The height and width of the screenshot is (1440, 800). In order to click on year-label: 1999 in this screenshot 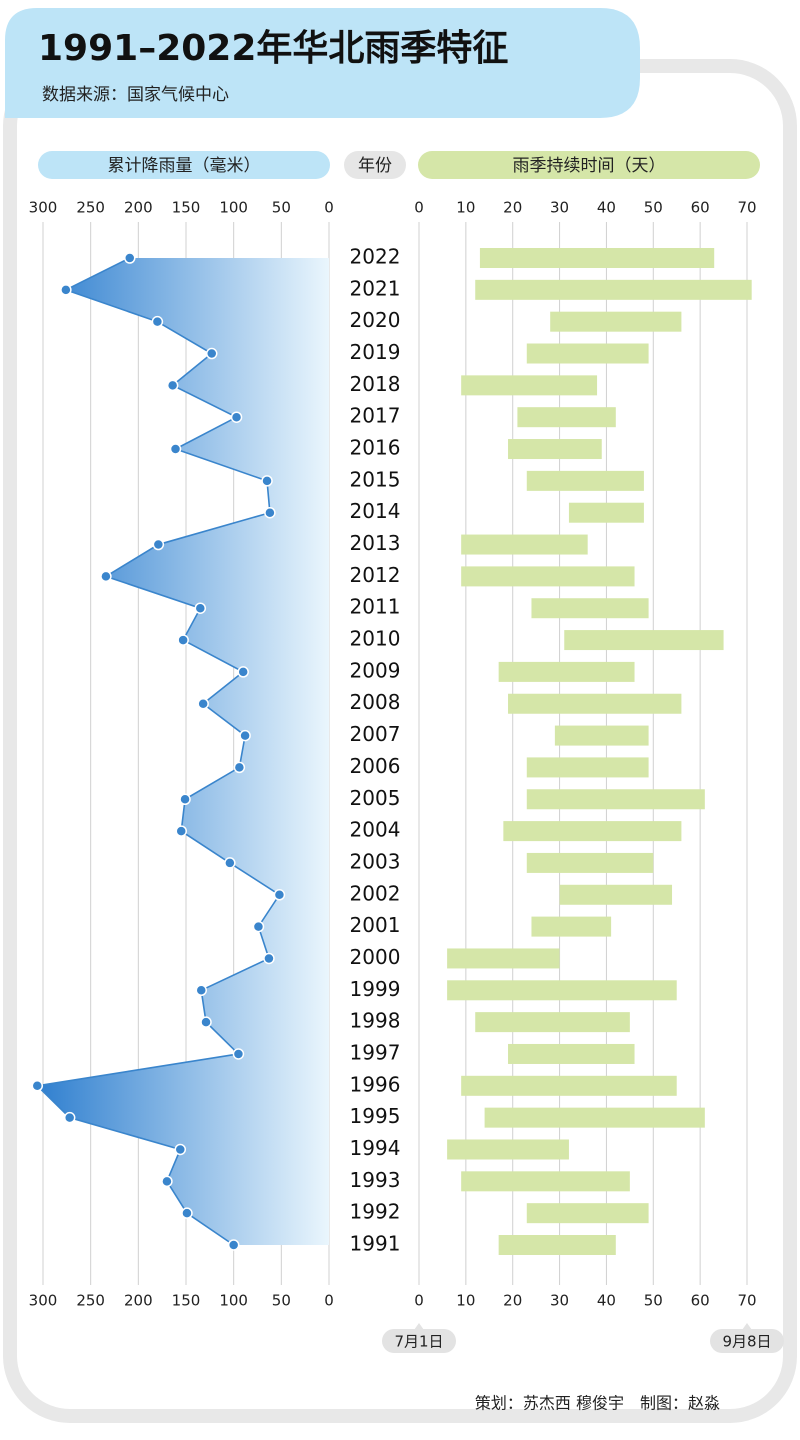, I will do `click(375, 989)`.